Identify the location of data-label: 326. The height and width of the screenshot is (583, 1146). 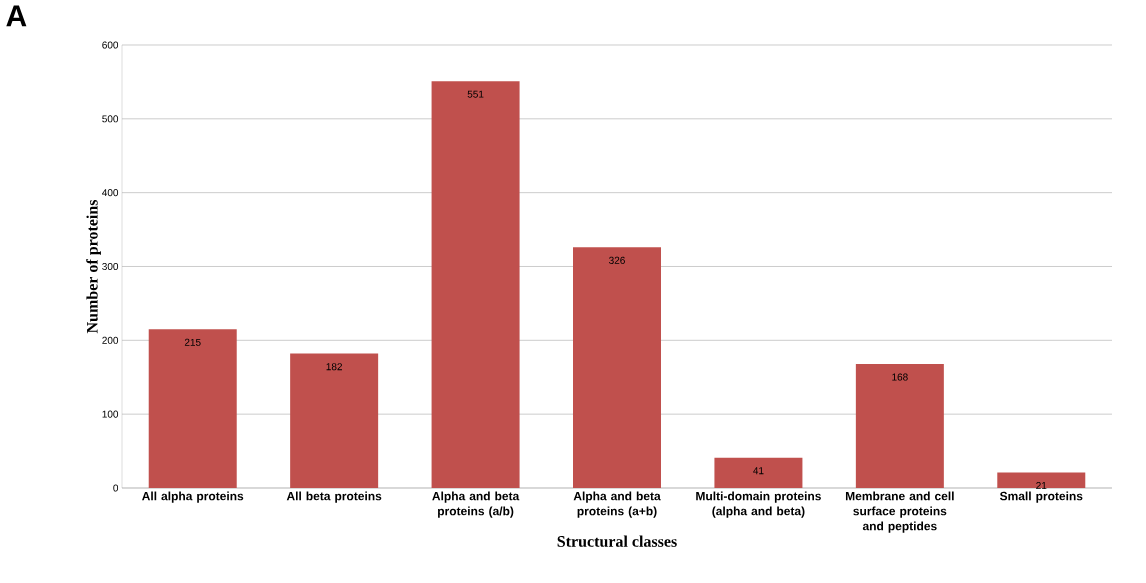
(617, 260).